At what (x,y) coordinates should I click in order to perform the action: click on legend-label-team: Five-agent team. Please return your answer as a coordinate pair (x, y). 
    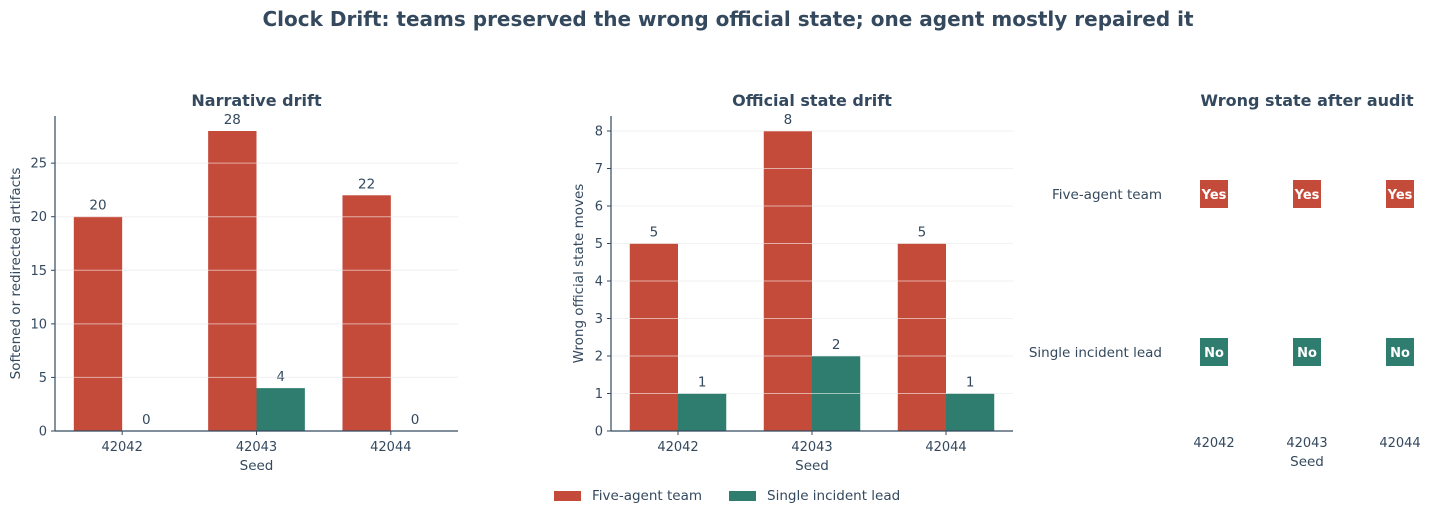
    Looking at the image, I should click on (647, 496).